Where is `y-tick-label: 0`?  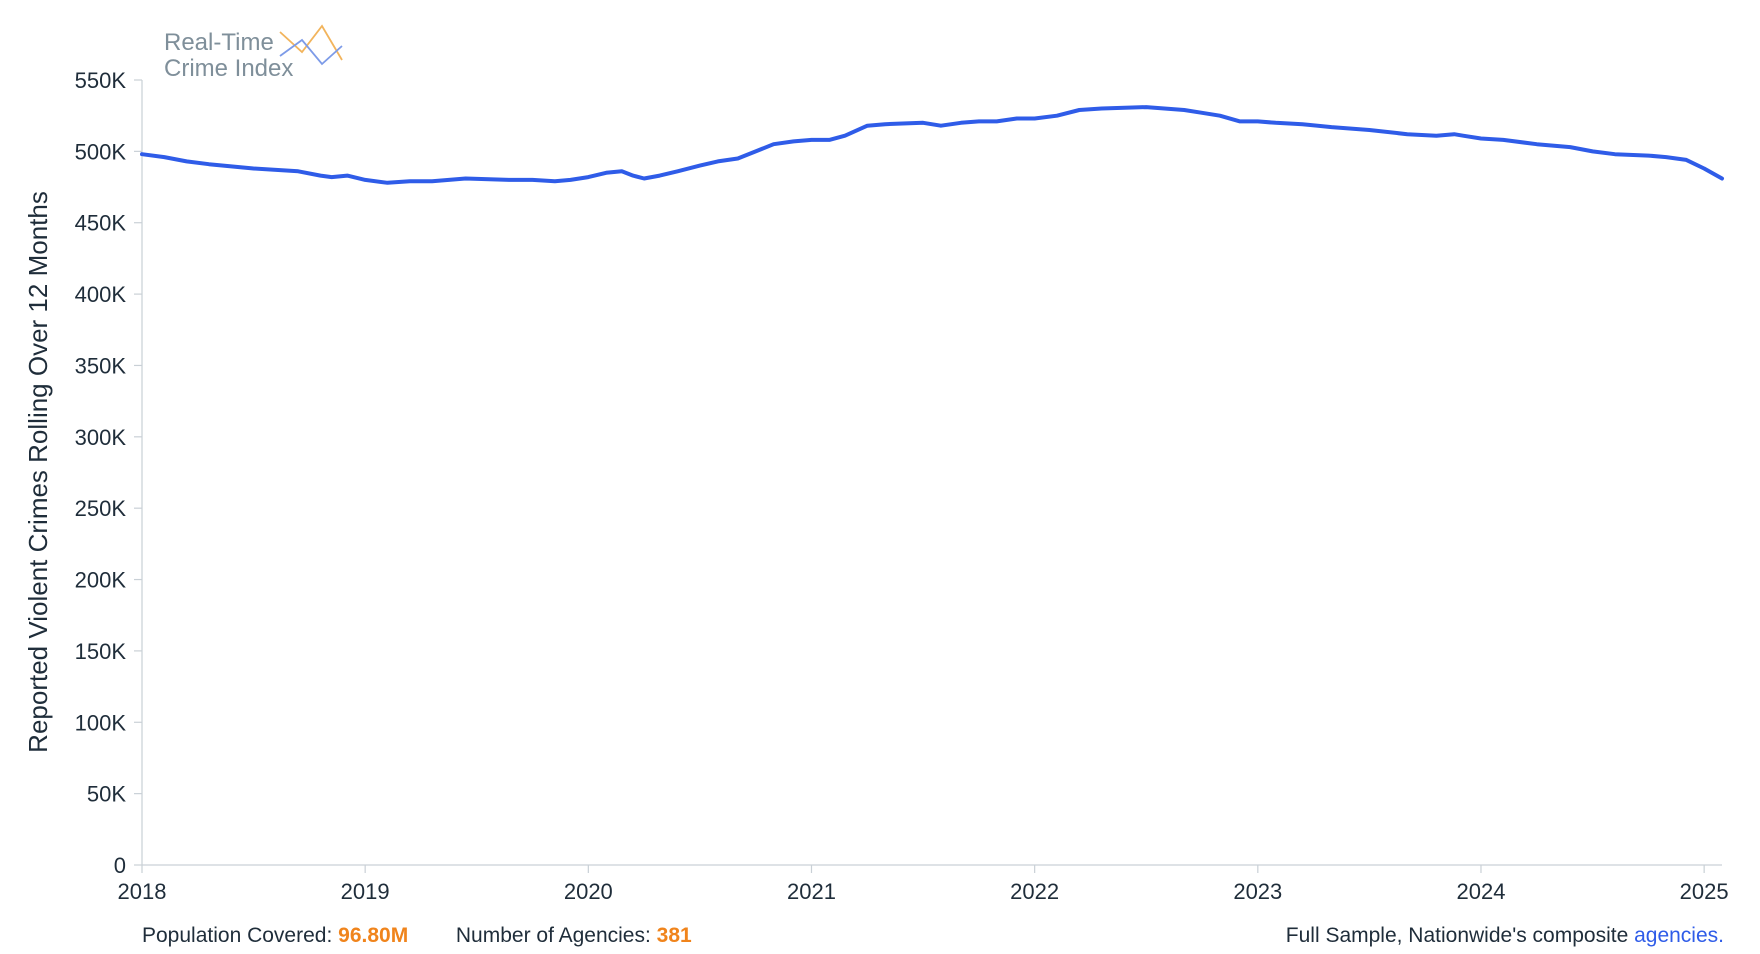
y-tick-label: 0 is located at coordinates (120, 865).